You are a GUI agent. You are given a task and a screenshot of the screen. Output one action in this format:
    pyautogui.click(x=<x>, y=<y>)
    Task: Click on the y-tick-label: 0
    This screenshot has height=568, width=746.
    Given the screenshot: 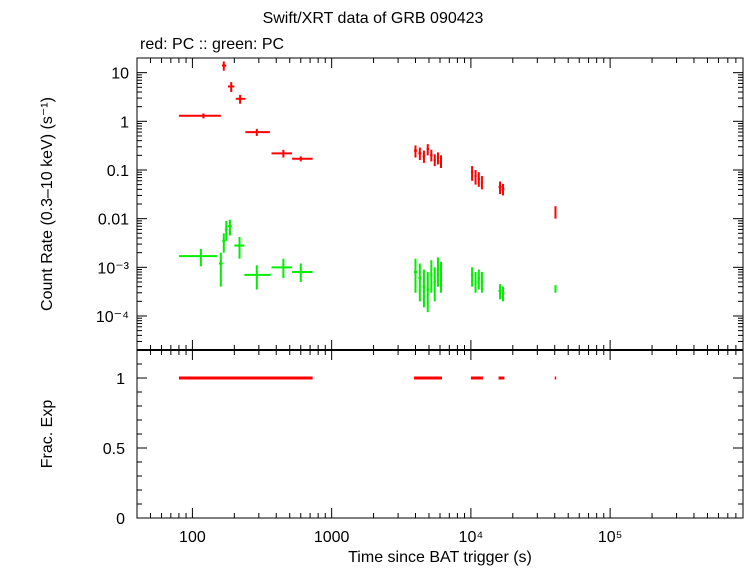 What is the action you would take?
    pyautogui.click(x=120, y=519)
    